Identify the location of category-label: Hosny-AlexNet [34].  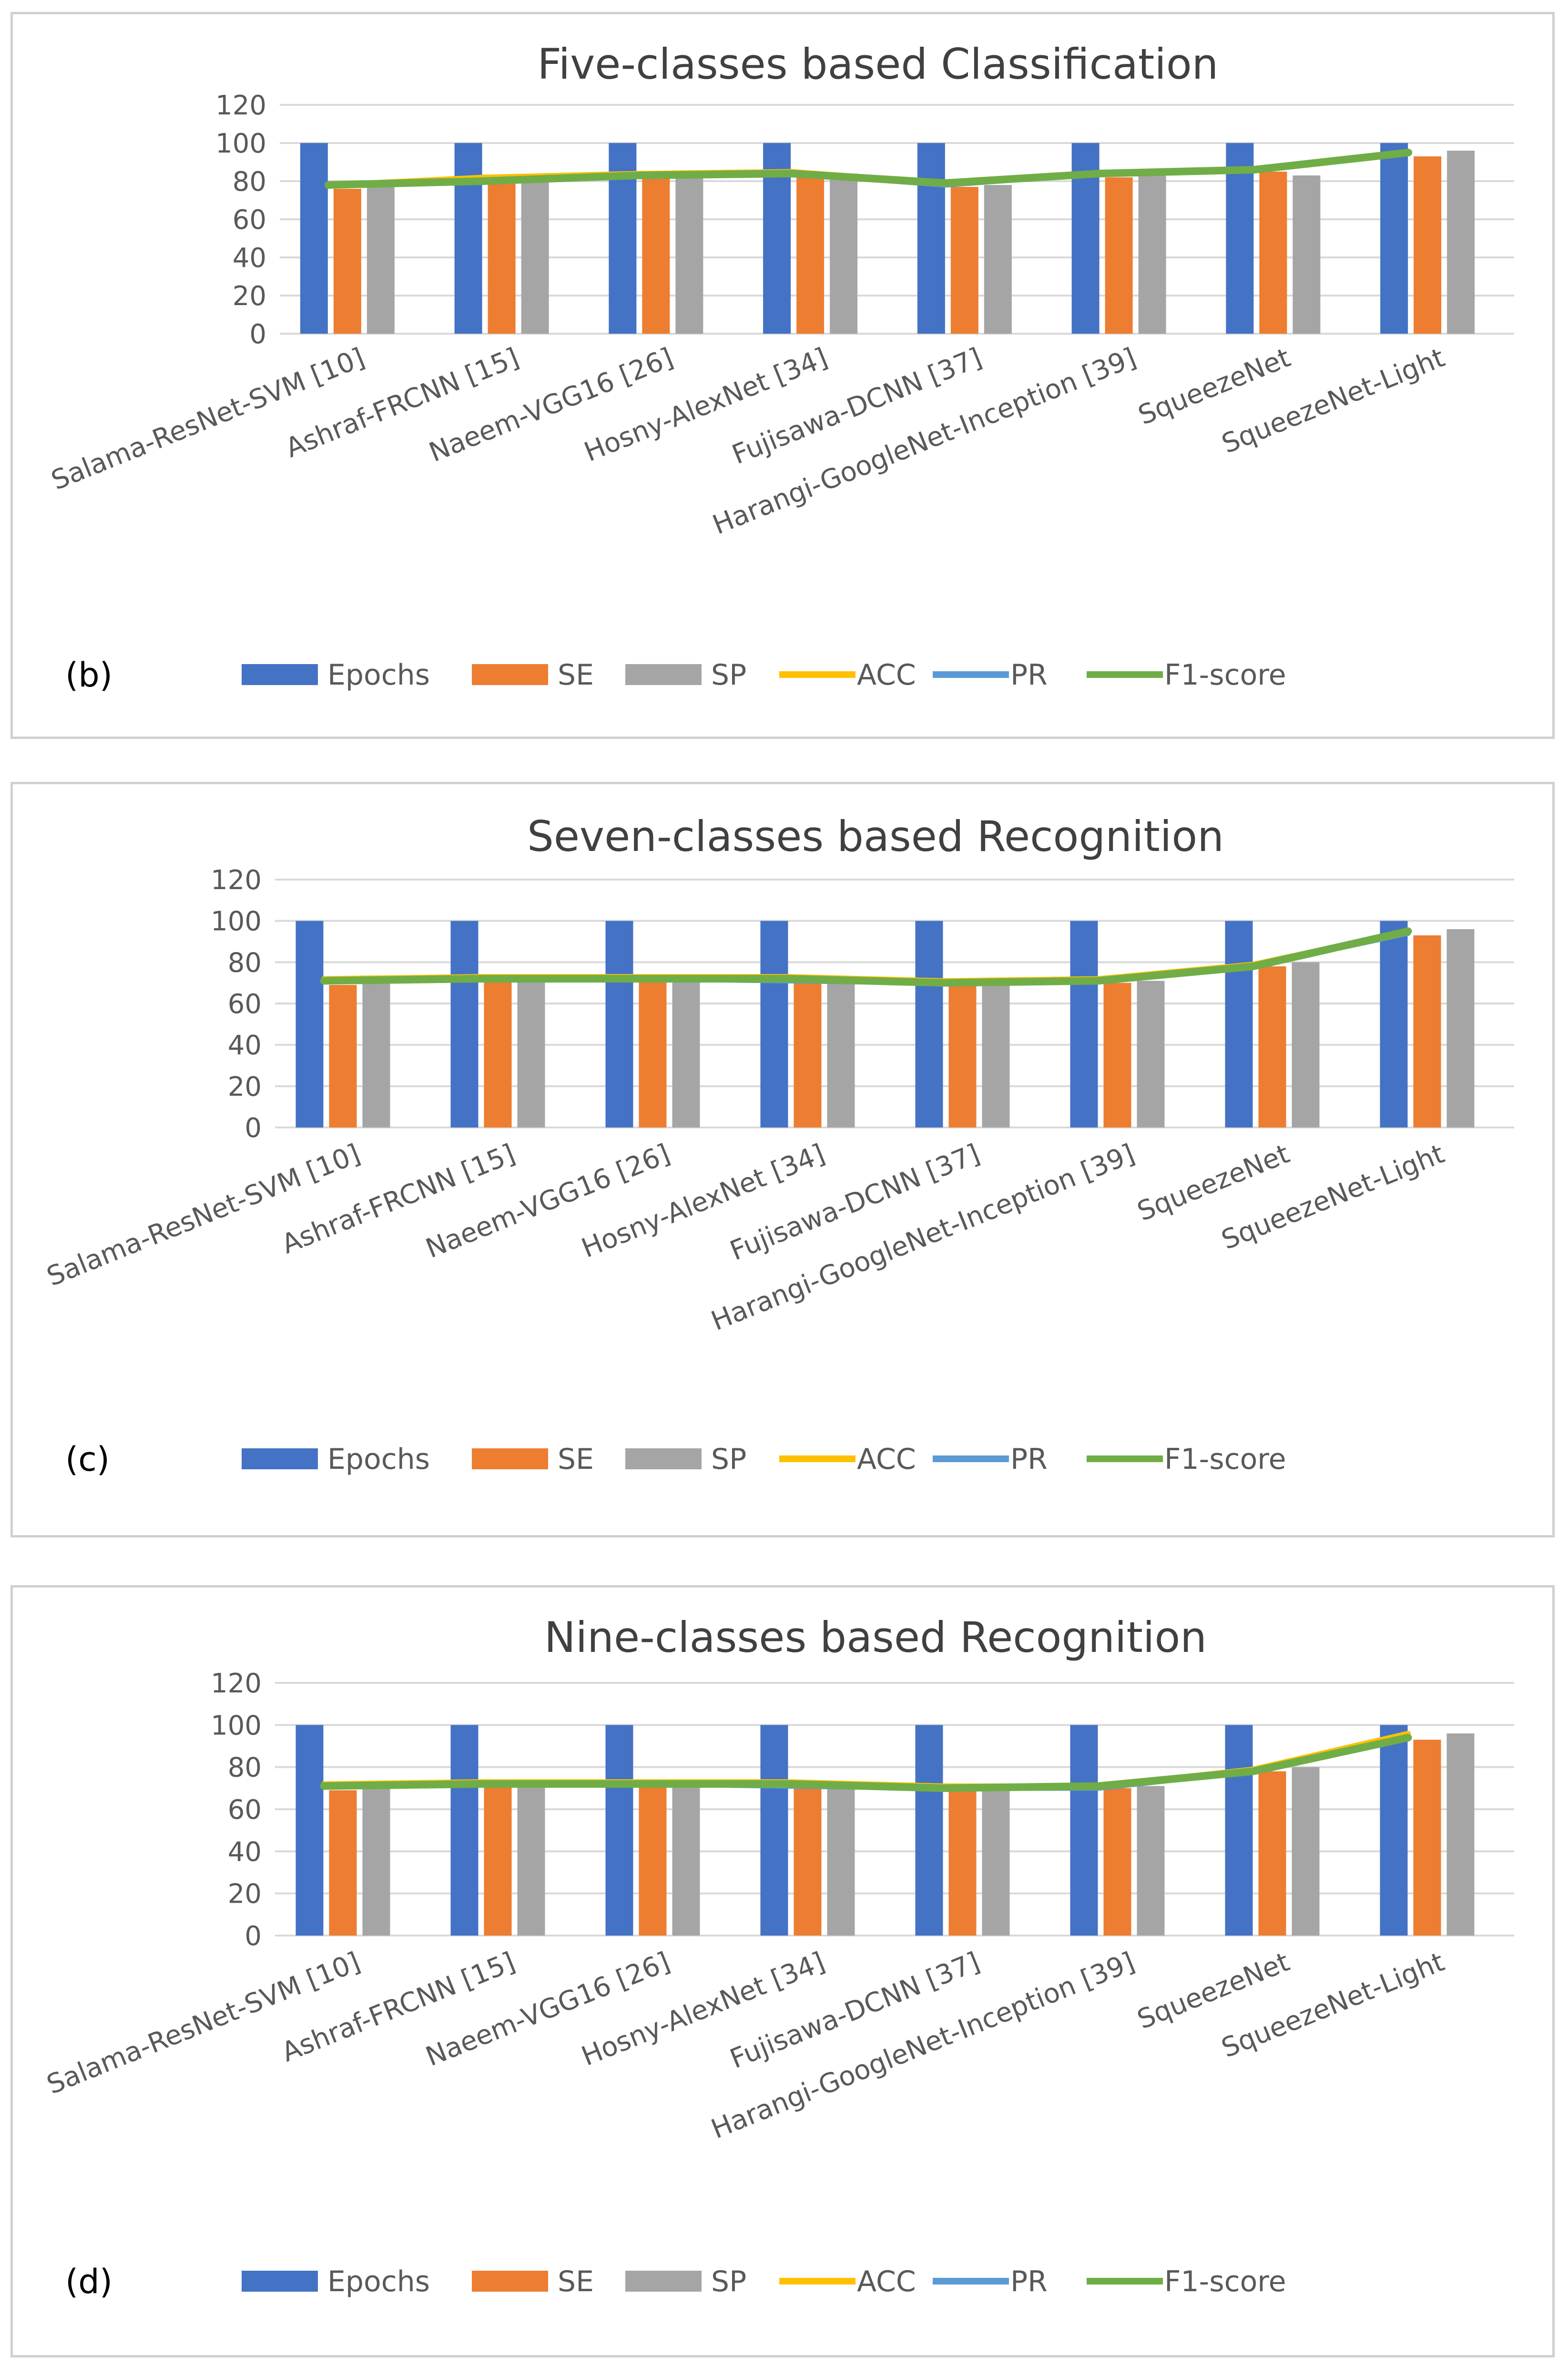
(706, 405).